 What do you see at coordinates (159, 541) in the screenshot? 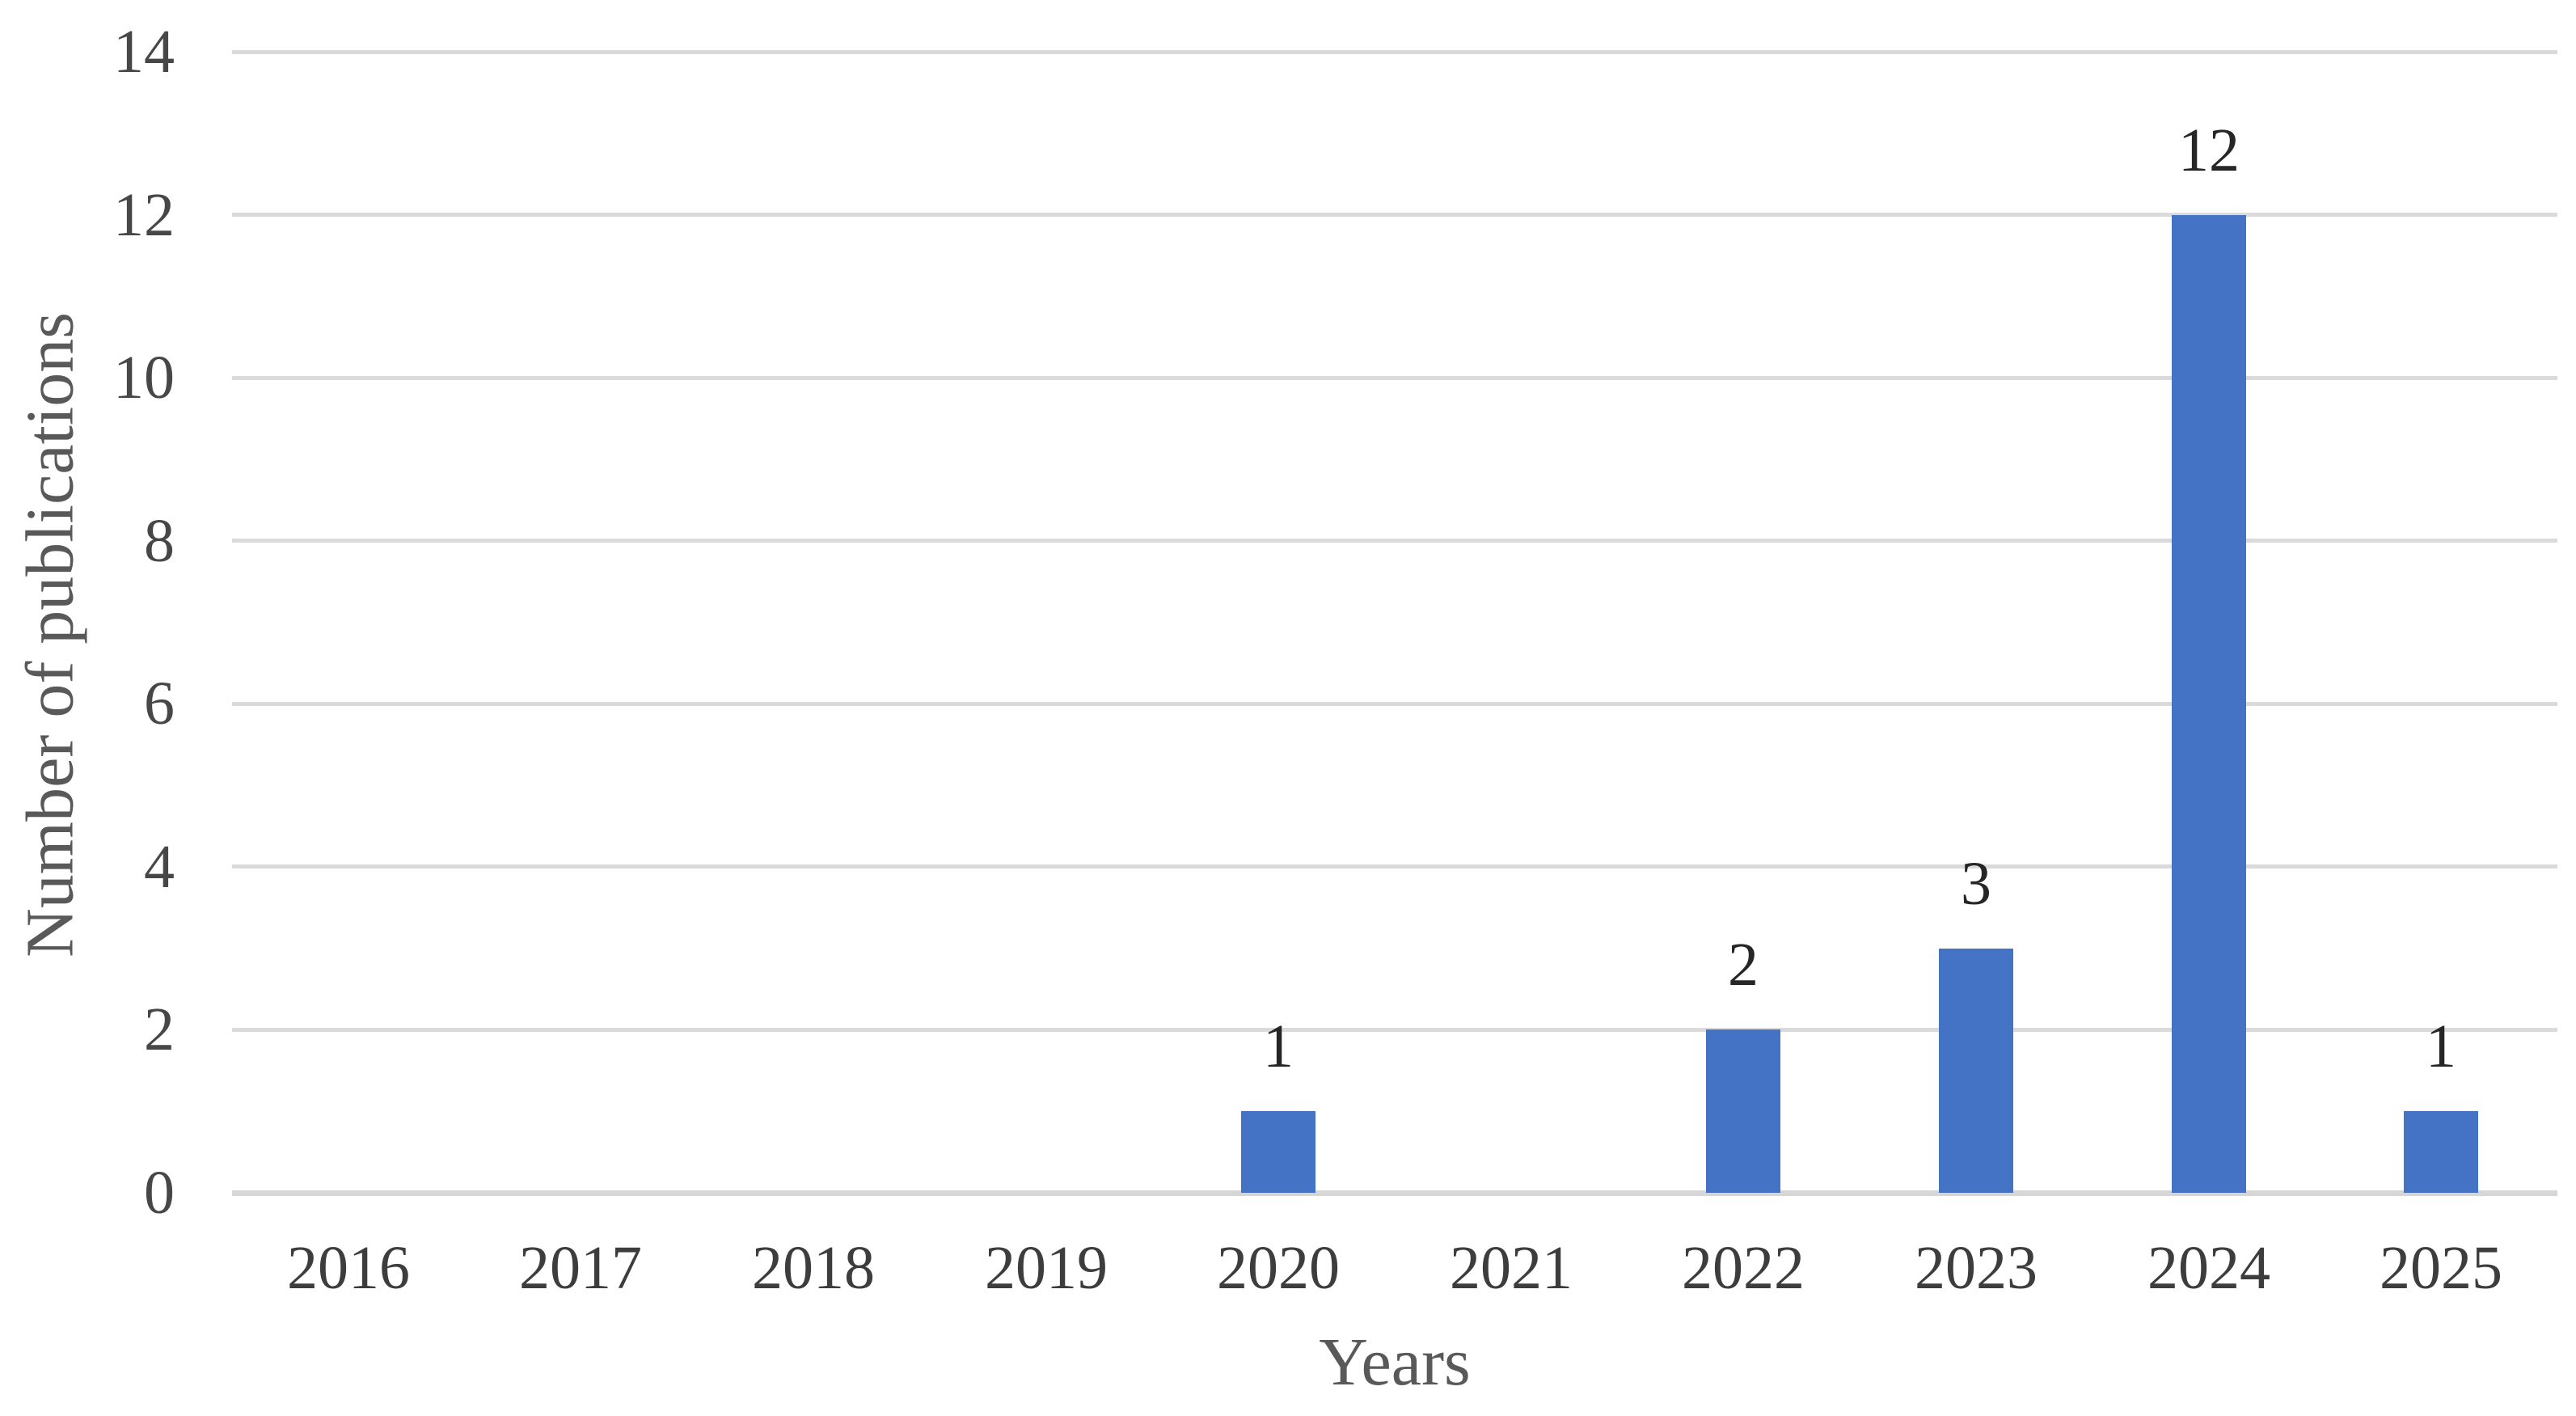
I see `y-tick-label-8: 8` at bounding box center [159, 541].